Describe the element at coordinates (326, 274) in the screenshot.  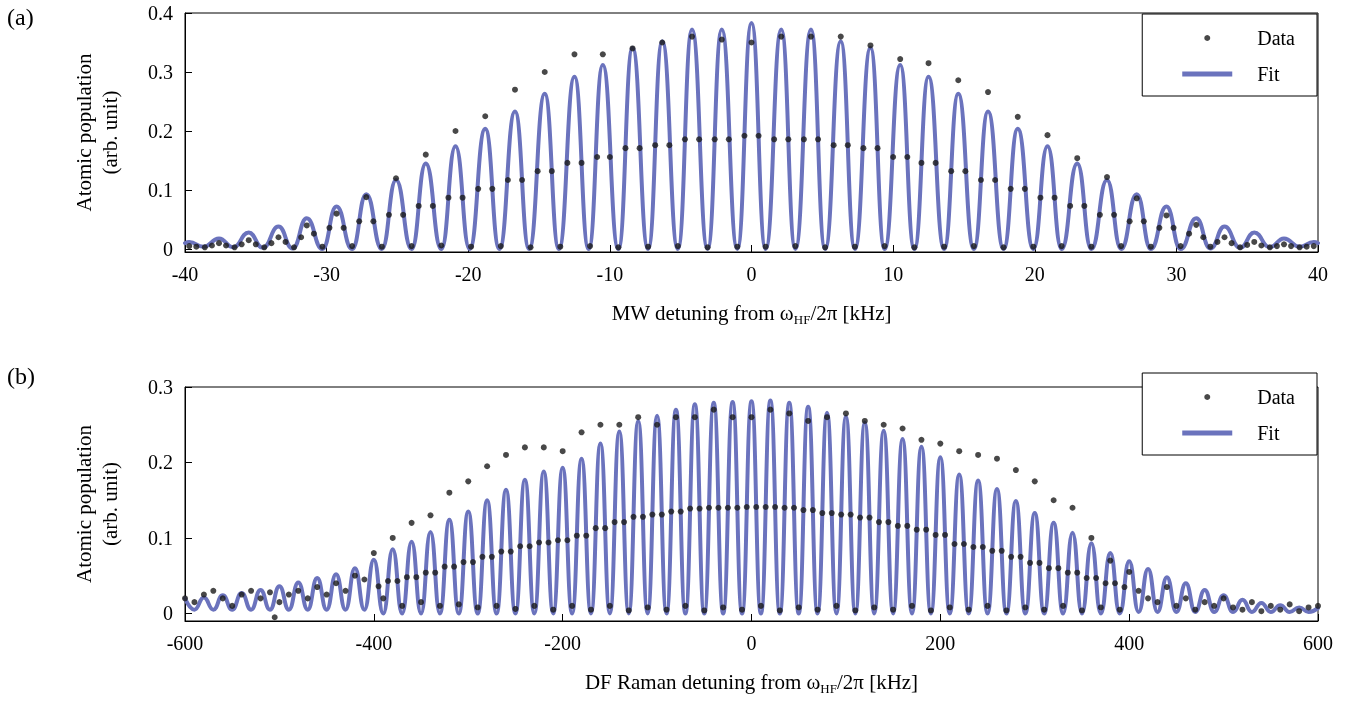
I see `x-tick-label: -30` at that location.